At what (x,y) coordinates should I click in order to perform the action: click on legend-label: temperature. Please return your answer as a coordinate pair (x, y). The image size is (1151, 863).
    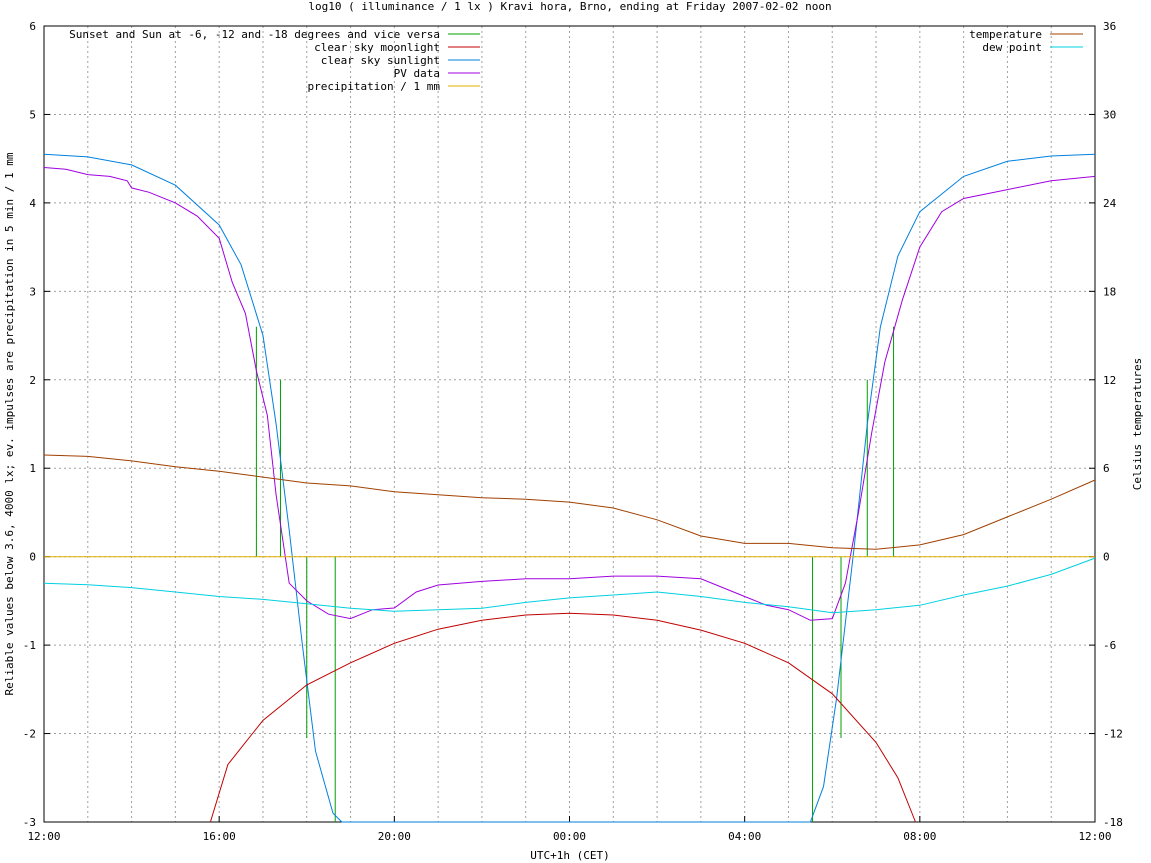
    Looking at the image, I should click on (1005, 34).